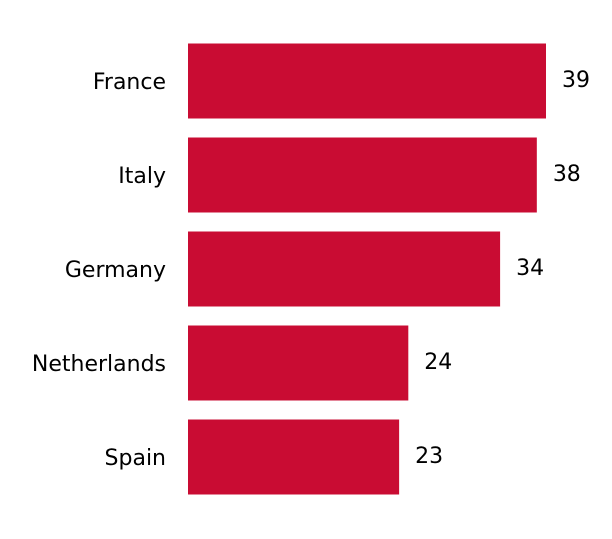  What do you see at coordinates (576, 80) in the screenshot?
I see `value-label: 39` at bounding box center [576, 80].